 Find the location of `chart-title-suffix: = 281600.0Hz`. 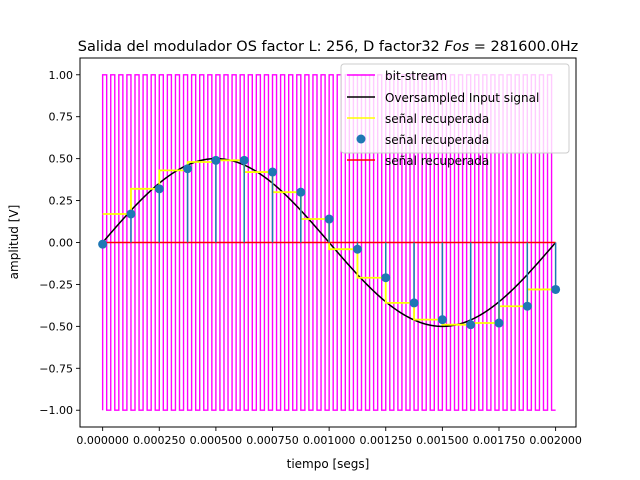

chart-title-suffix: = 281600.0Hz is located at coordinates (523, 47).